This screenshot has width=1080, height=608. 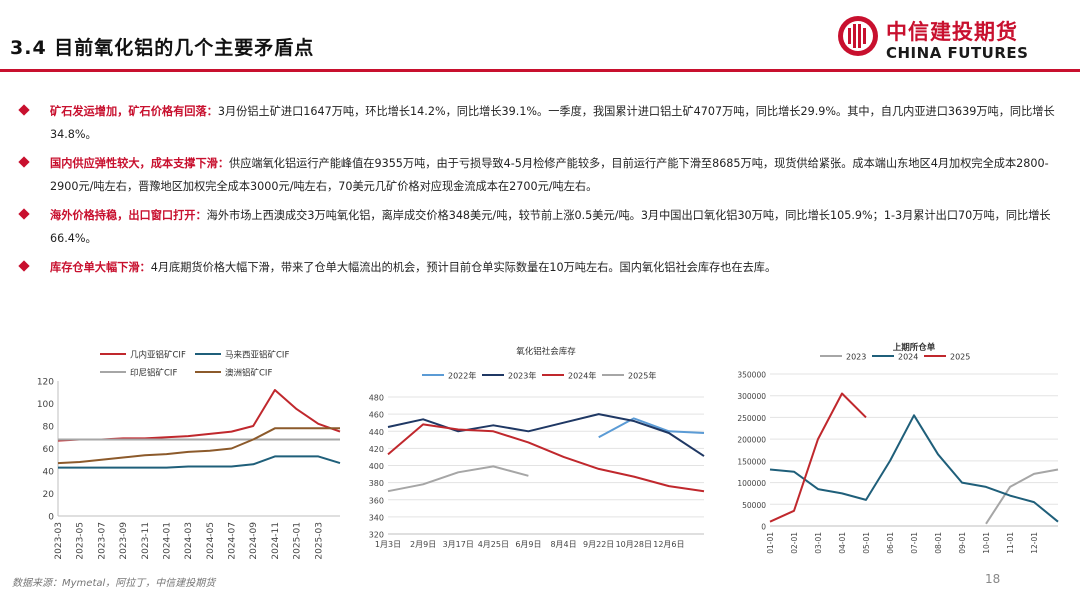 What do you see at coordinates (100, 267) in the screenshot?
I see `bullet-lead: 库存仓单大幅下滑：` at bounding box center [100, 267].